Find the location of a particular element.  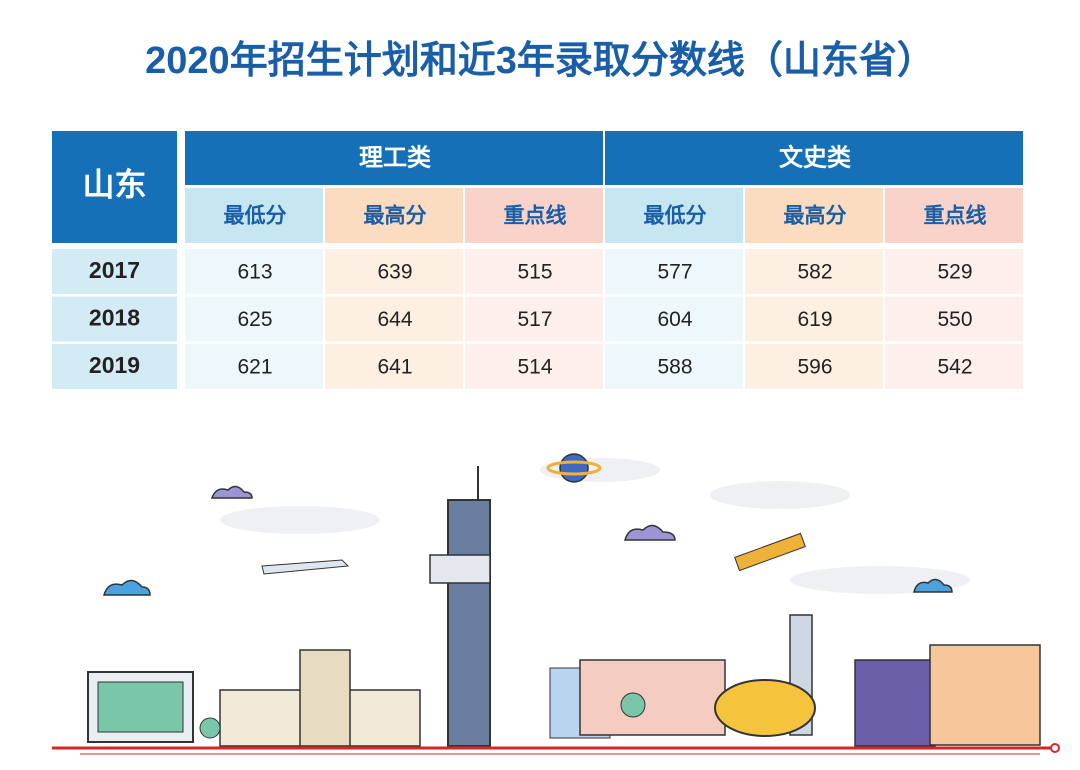

score-value: 613 is located at coordinates (254, 272).